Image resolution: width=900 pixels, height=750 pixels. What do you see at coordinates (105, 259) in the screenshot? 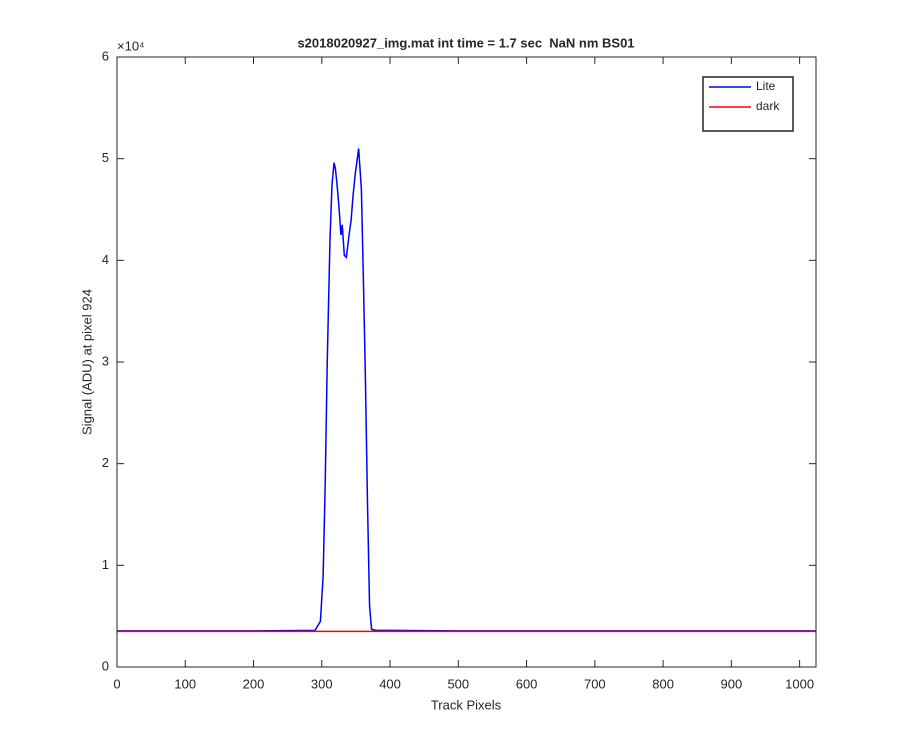
I see `y-tick-label: 4` at bounding box center [105, 259].